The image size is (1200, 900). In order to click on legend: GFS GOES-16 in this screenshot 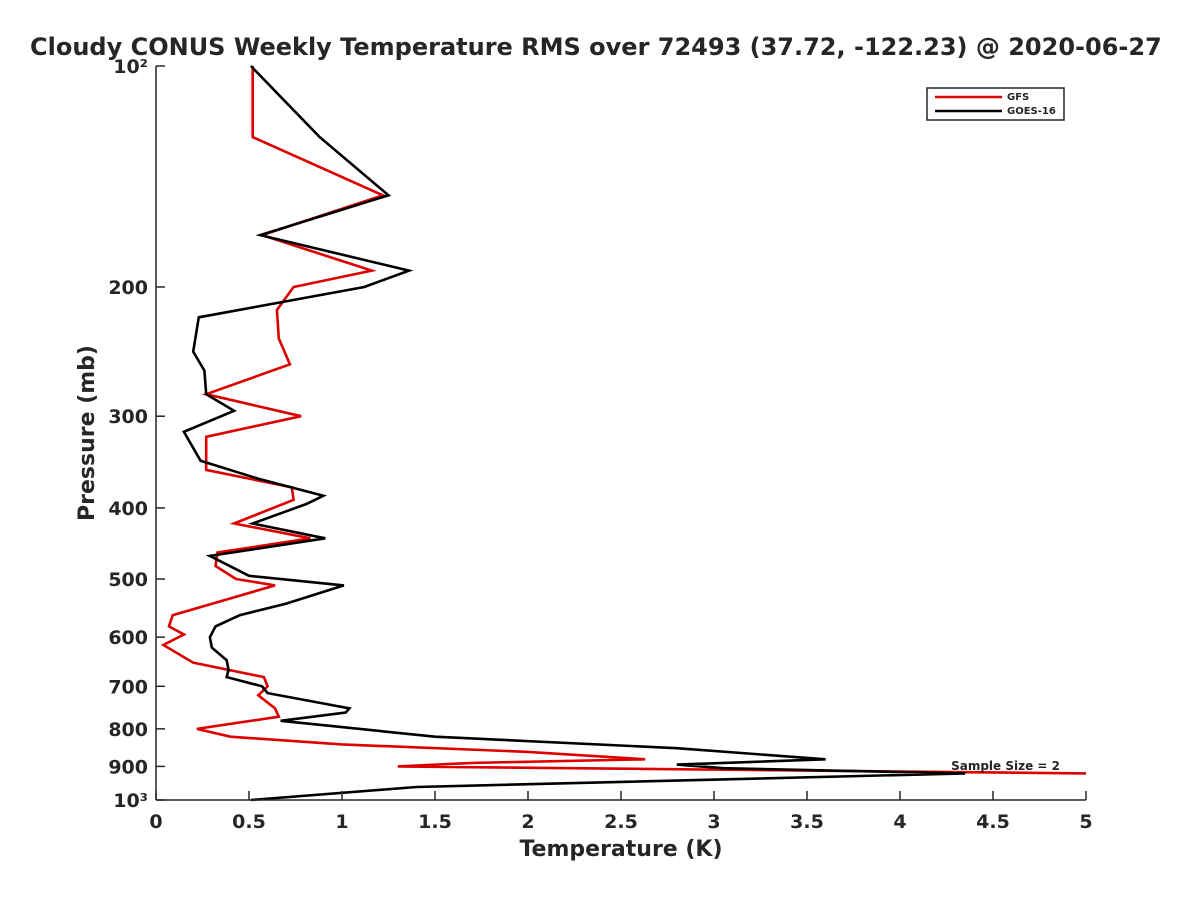, I will do `click(995, 104)`.